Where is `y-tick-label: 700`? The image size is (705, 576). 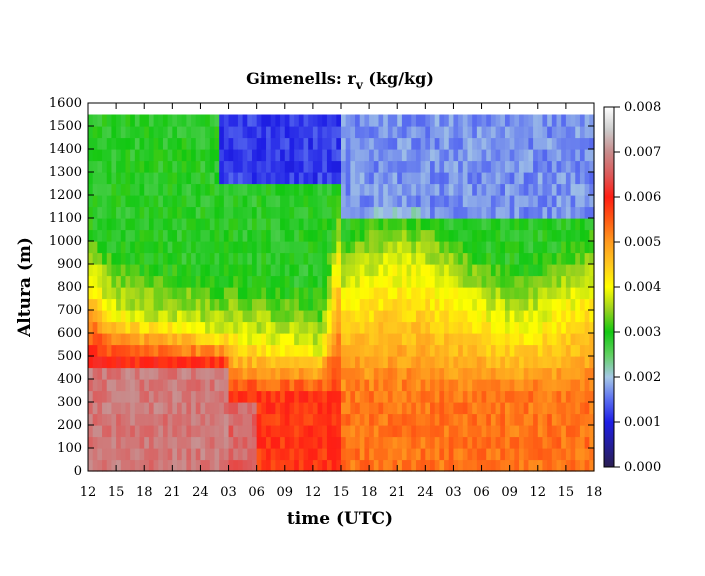
y-tick-label: 700 is located at coordinates (69, 310).